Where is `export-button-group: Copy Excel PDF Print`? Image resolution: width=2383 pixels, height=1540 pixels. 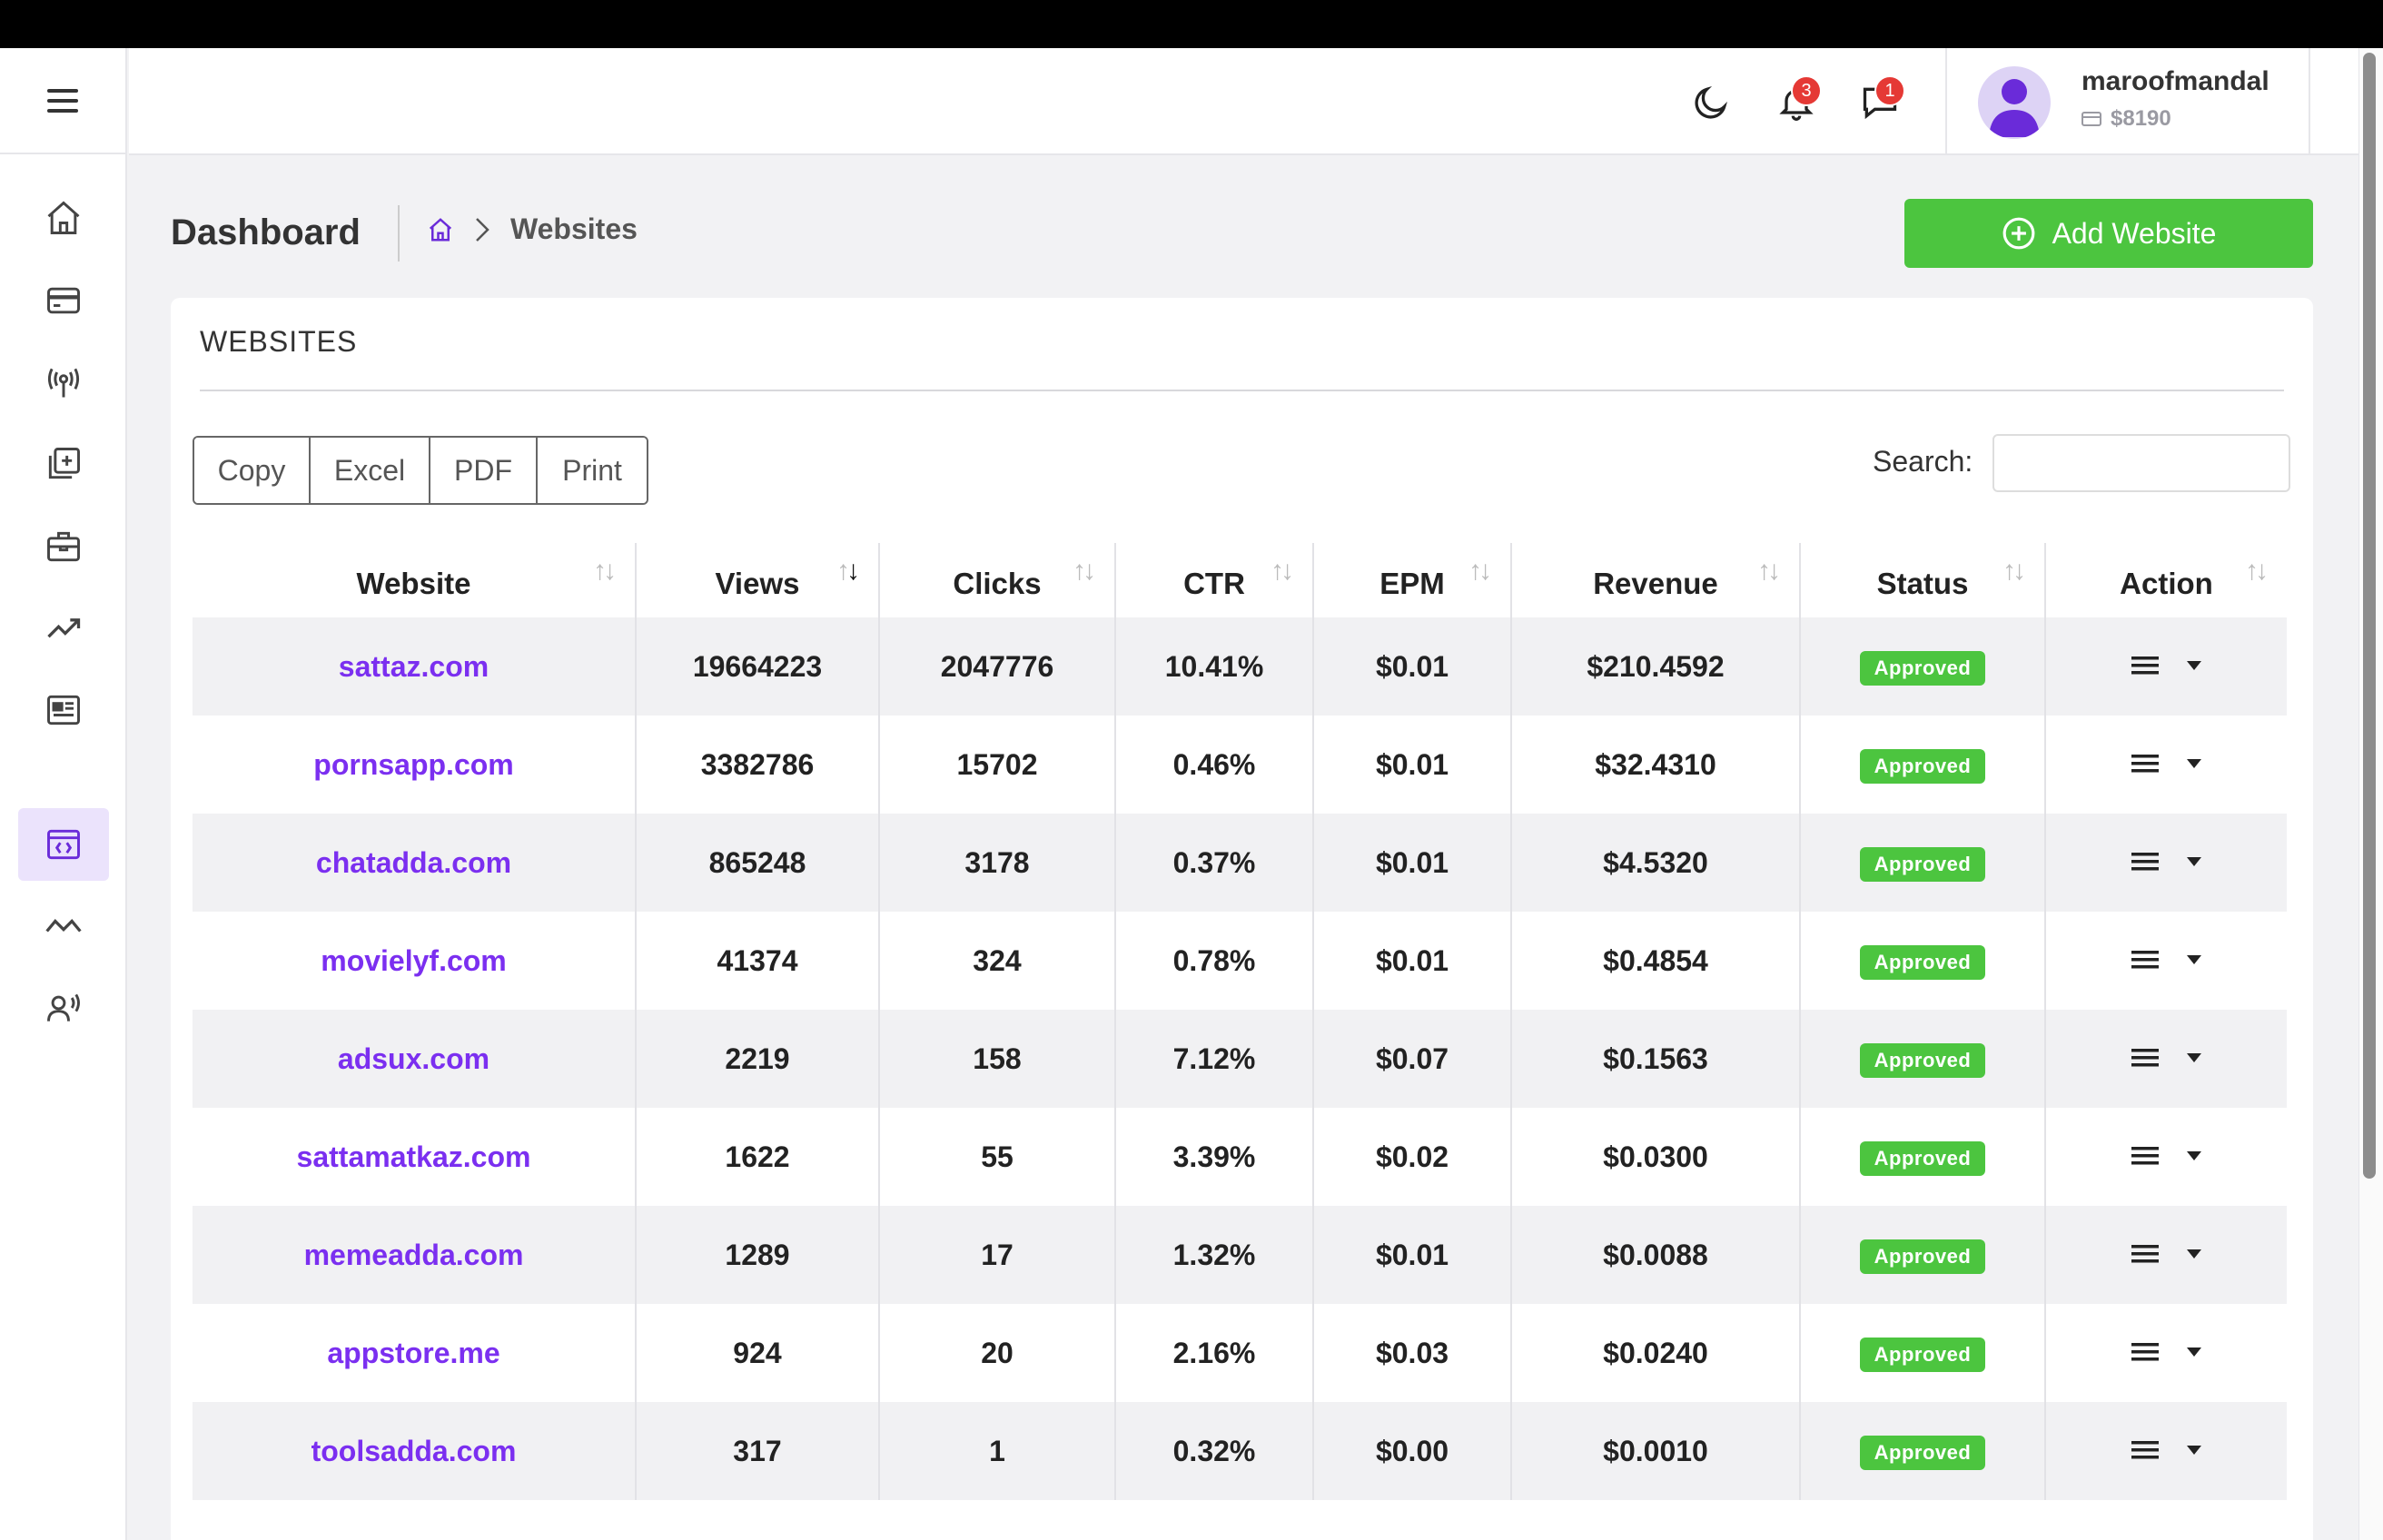
export-button-group: Copy Excel PDF Print is located at coordinates (420, 470).